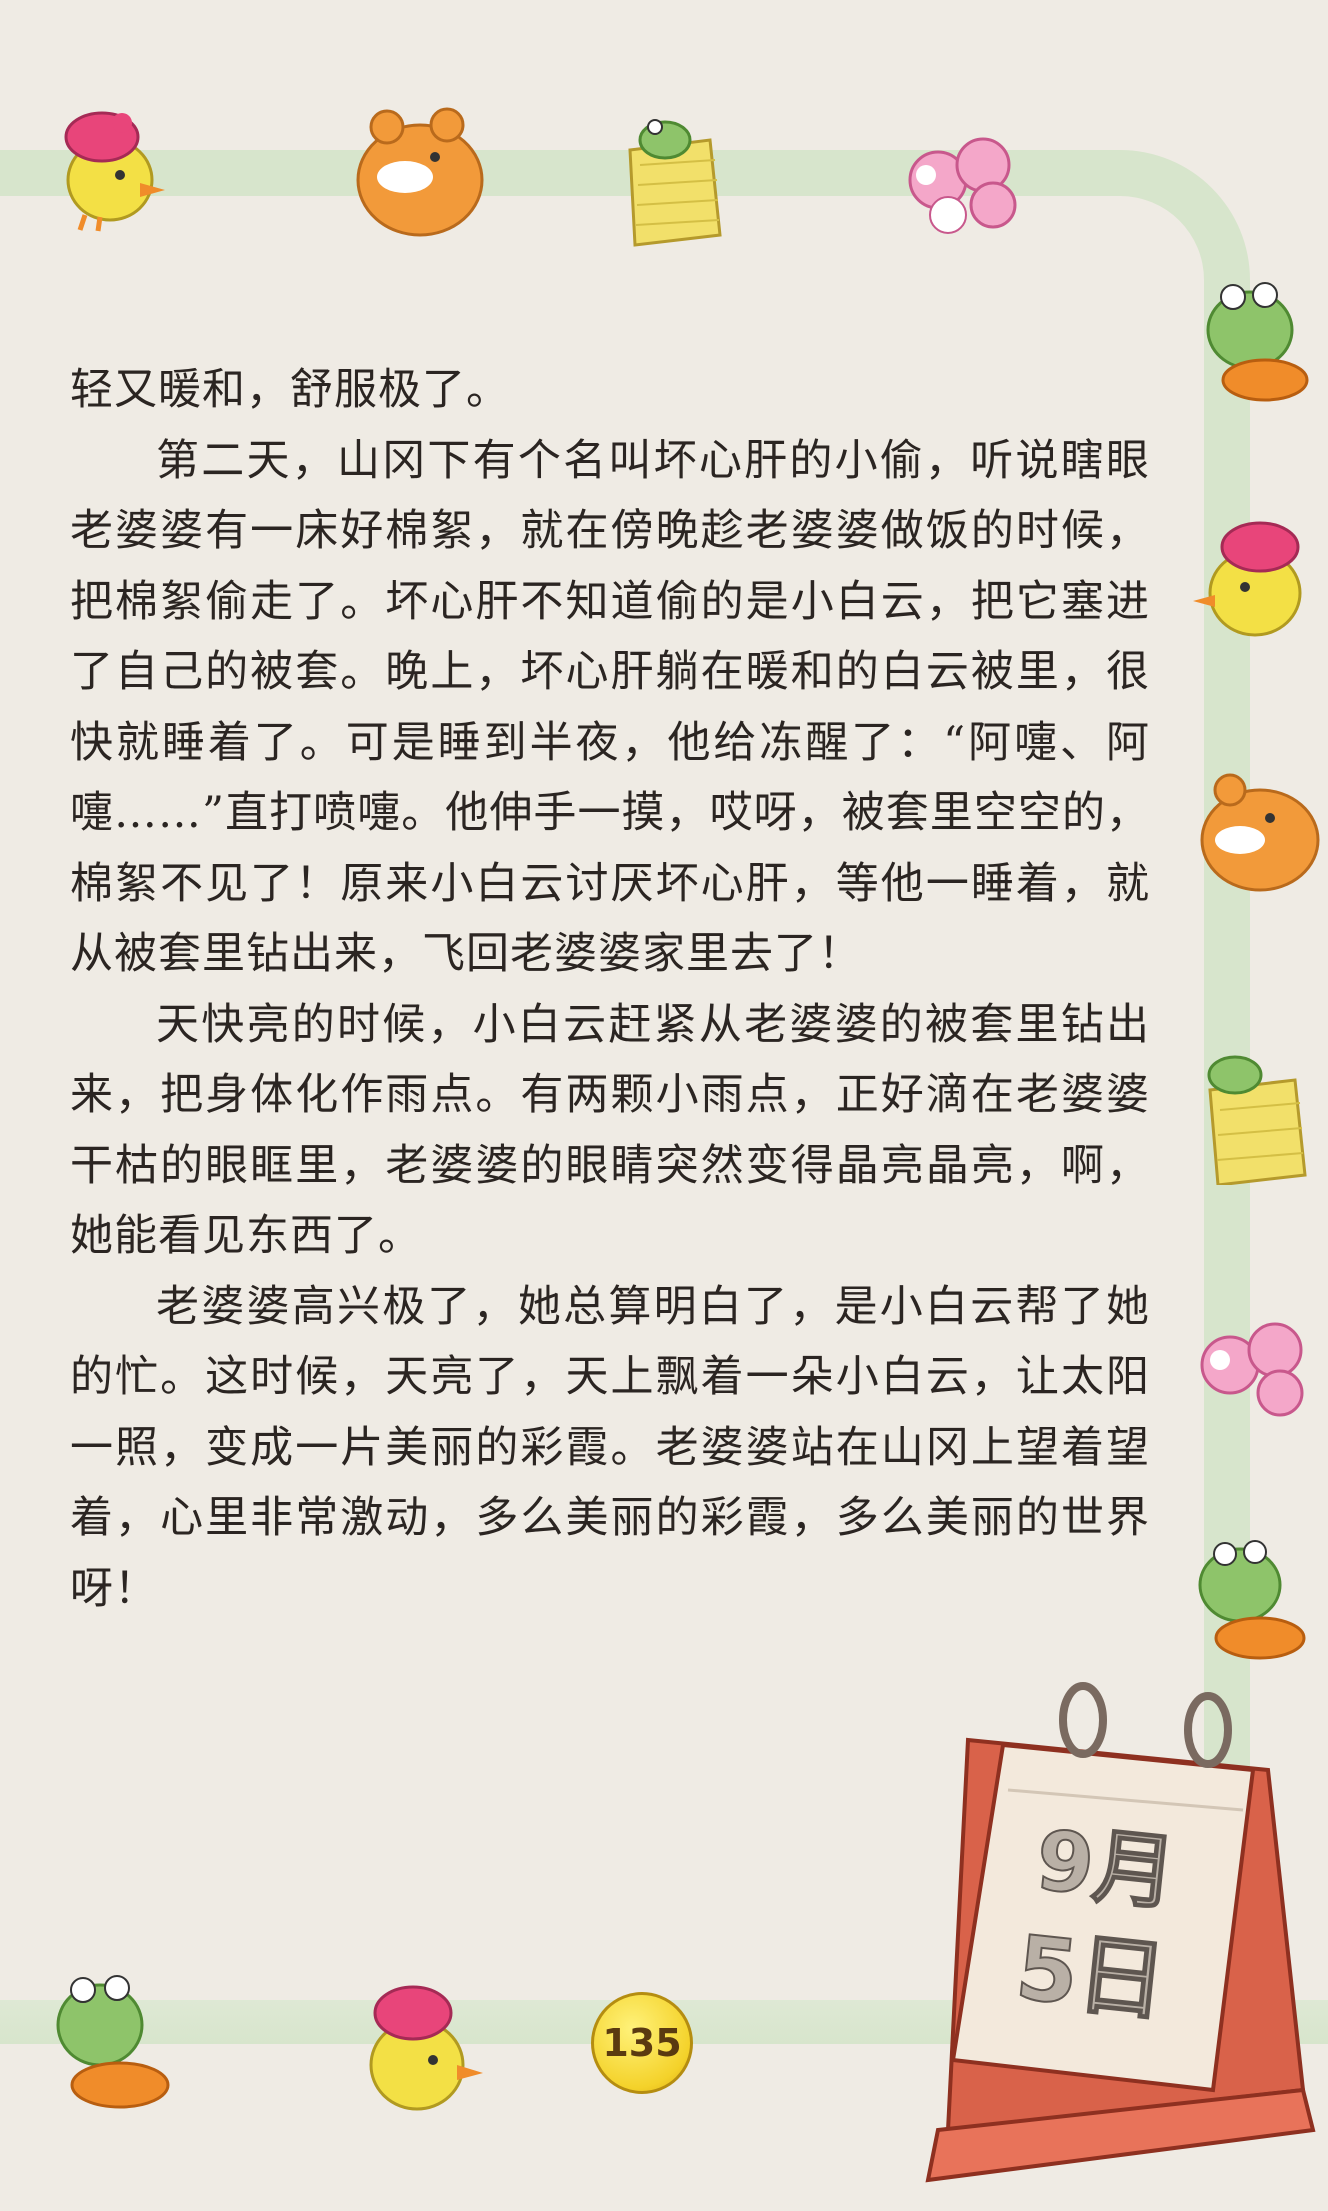  What do you see at coordinates (290, 390) in the screenshot?
I see `paragraph-1: 轻又暖和，舒服极了。` at bounding box center [290, 390].